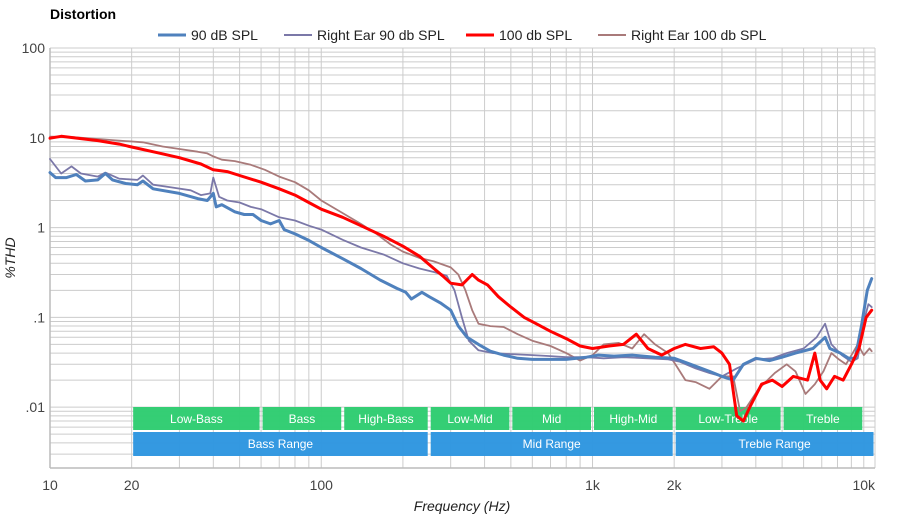  I want to click on band-low-mid, so click(470, 418).